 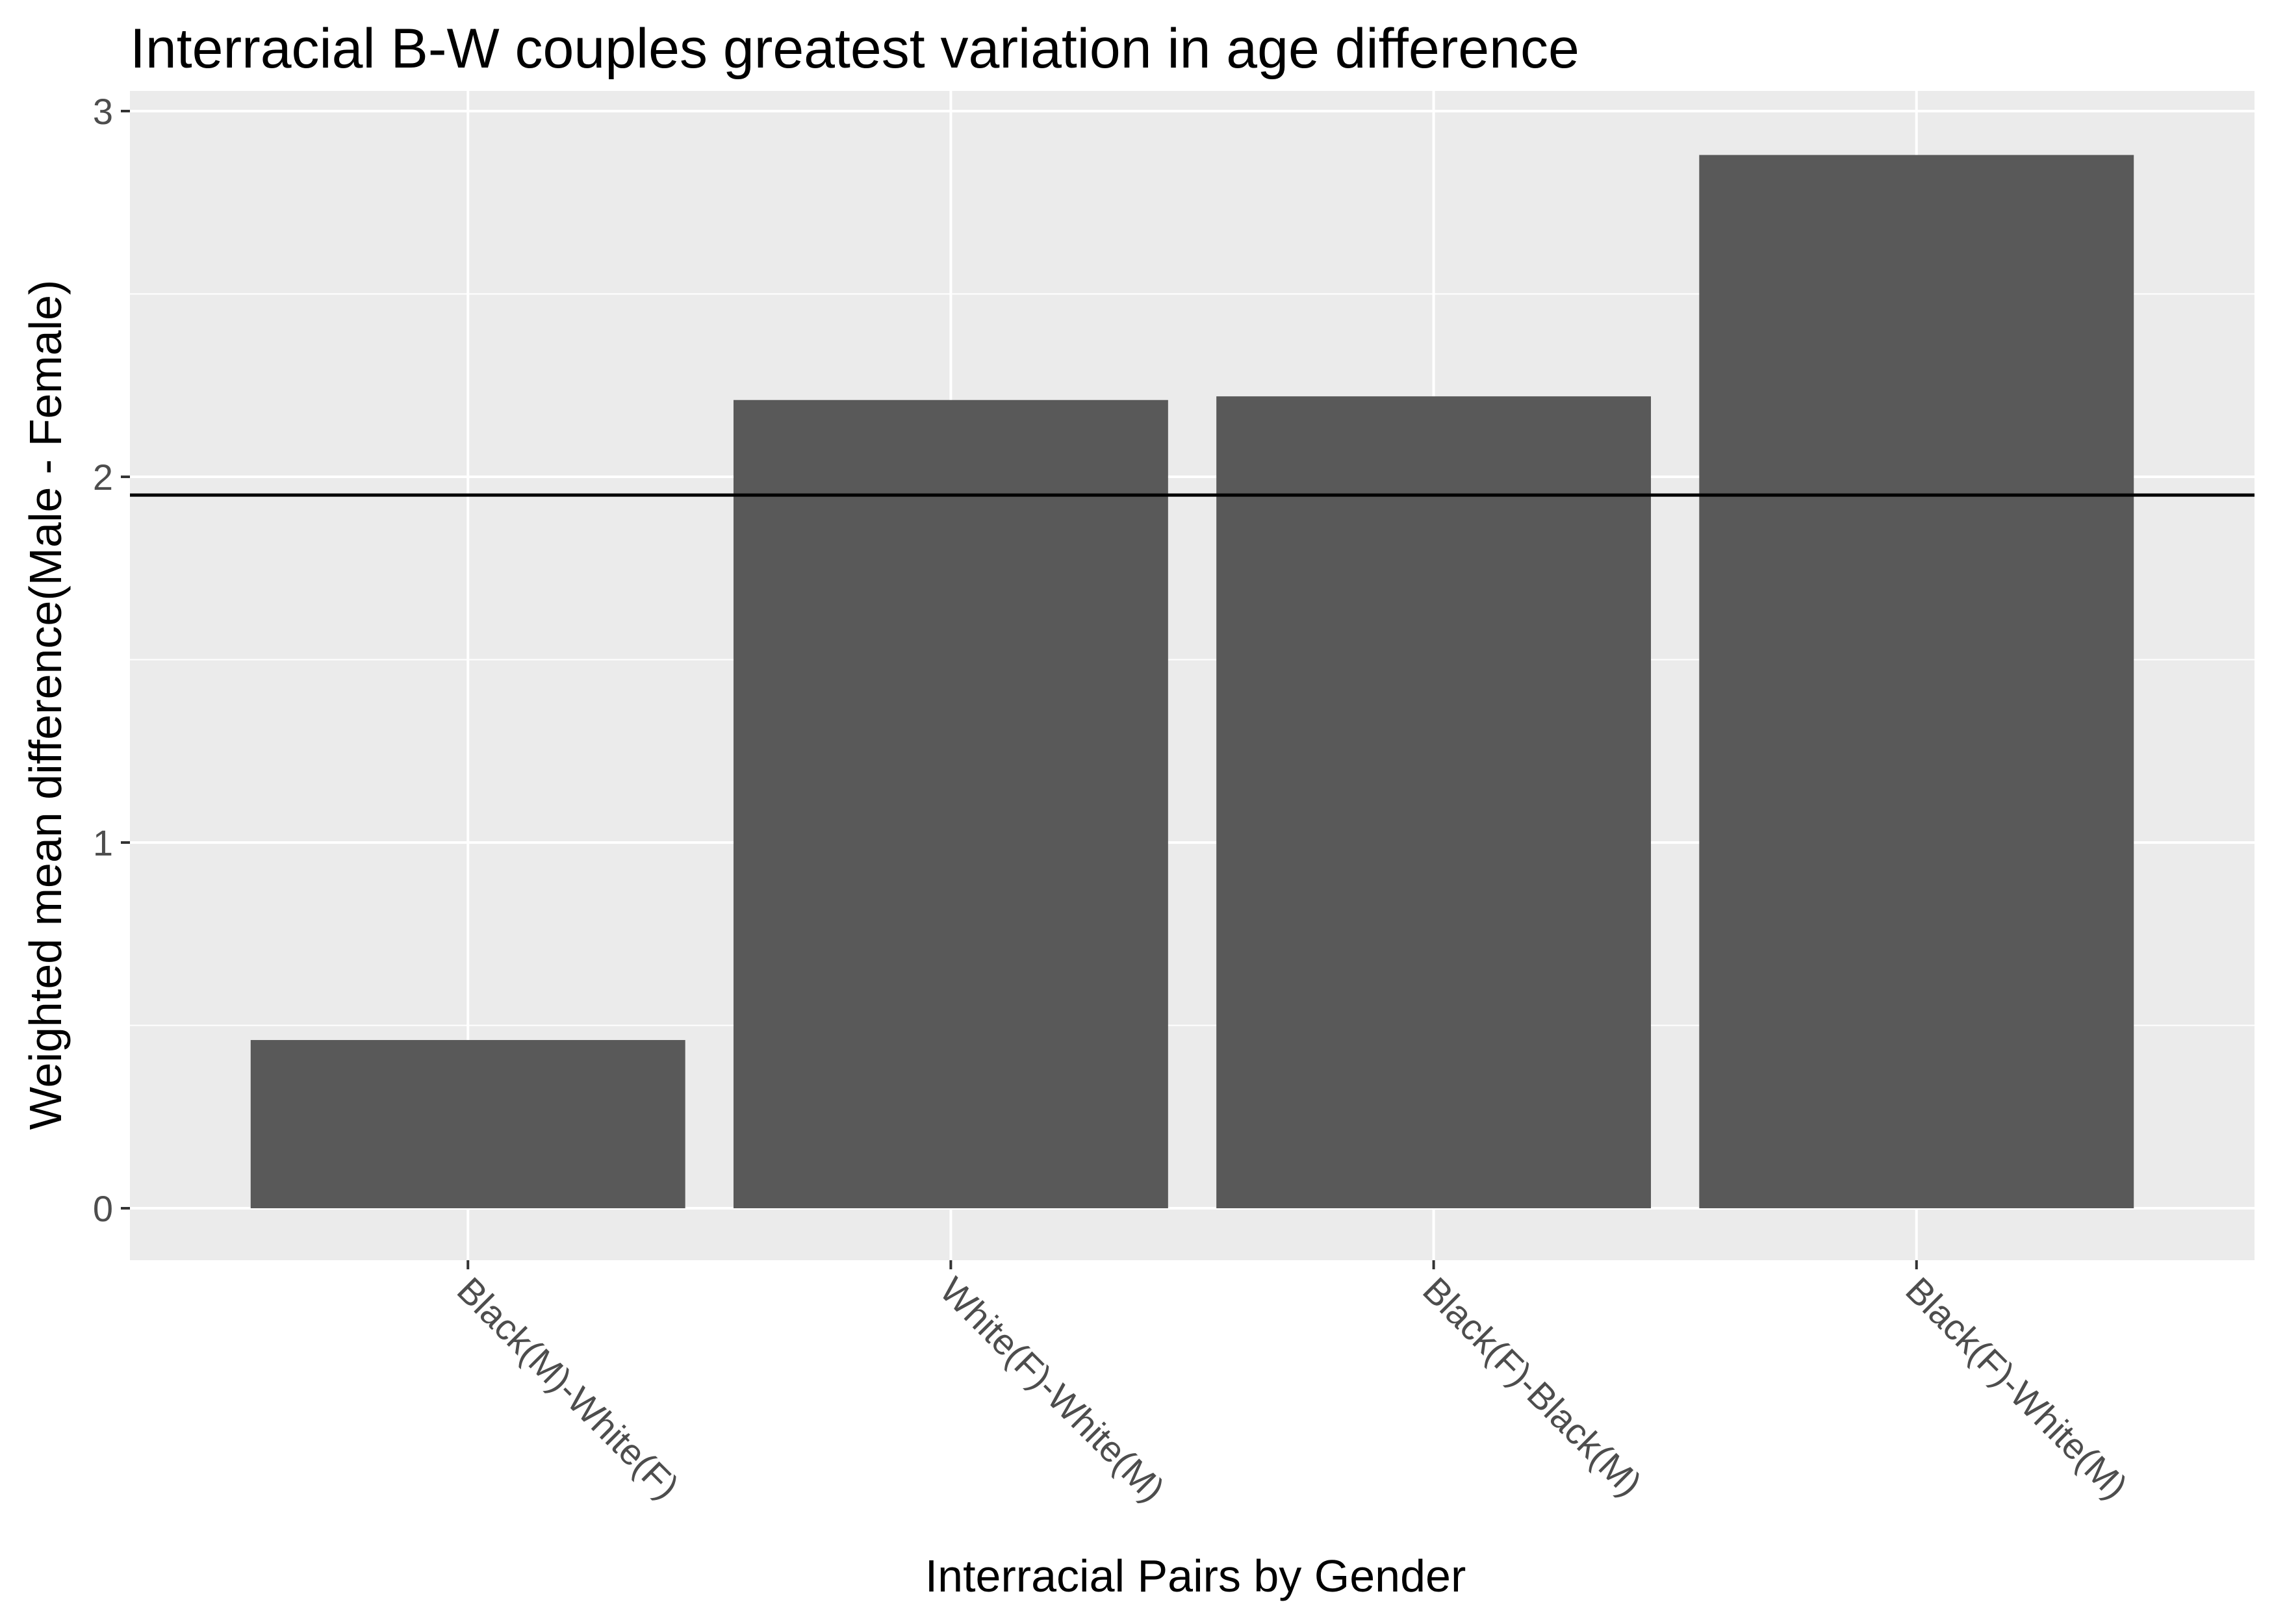 I want to click on x-tick-label: Black(M)-White(F), so click(x=568, y=1388).